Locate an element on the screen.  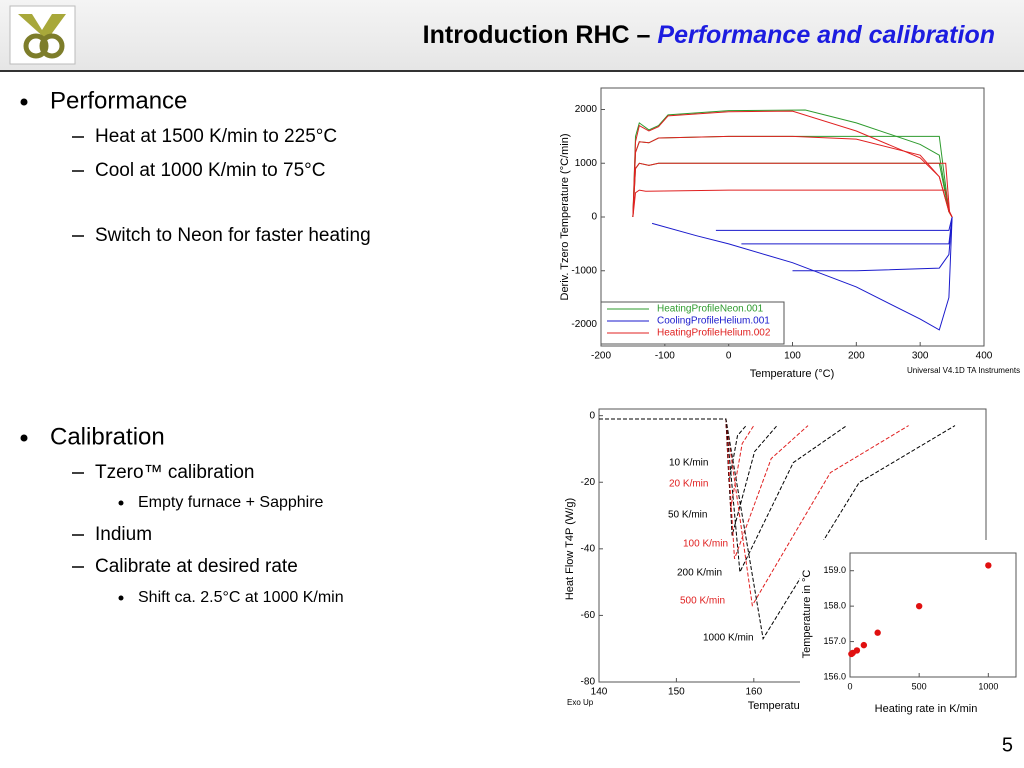
y-tick-label: 156.0 is located at coordinates (834, 676).